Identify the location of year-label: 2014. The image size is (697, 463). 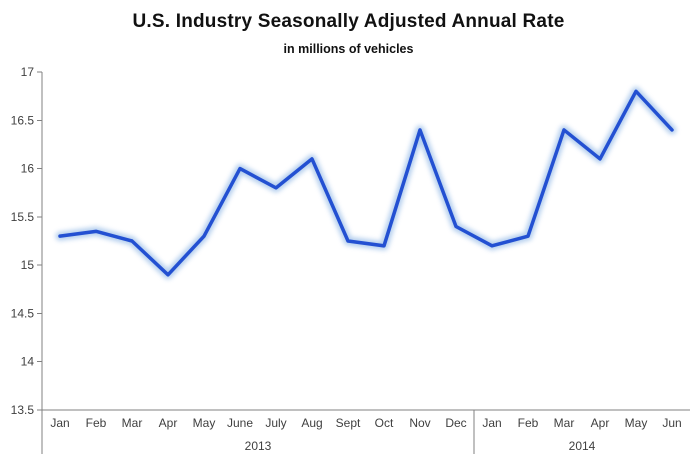
(582, 446).